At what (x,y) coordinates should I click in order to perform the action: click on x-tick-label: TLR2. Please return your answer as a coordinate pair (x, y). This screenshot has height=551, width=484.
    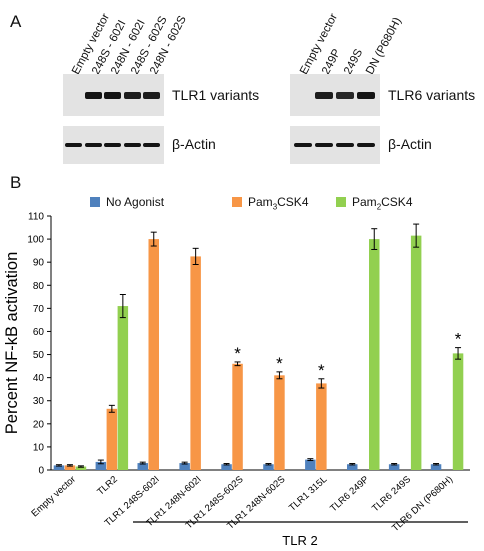
    Looking at the image, I should click on (107, 486).